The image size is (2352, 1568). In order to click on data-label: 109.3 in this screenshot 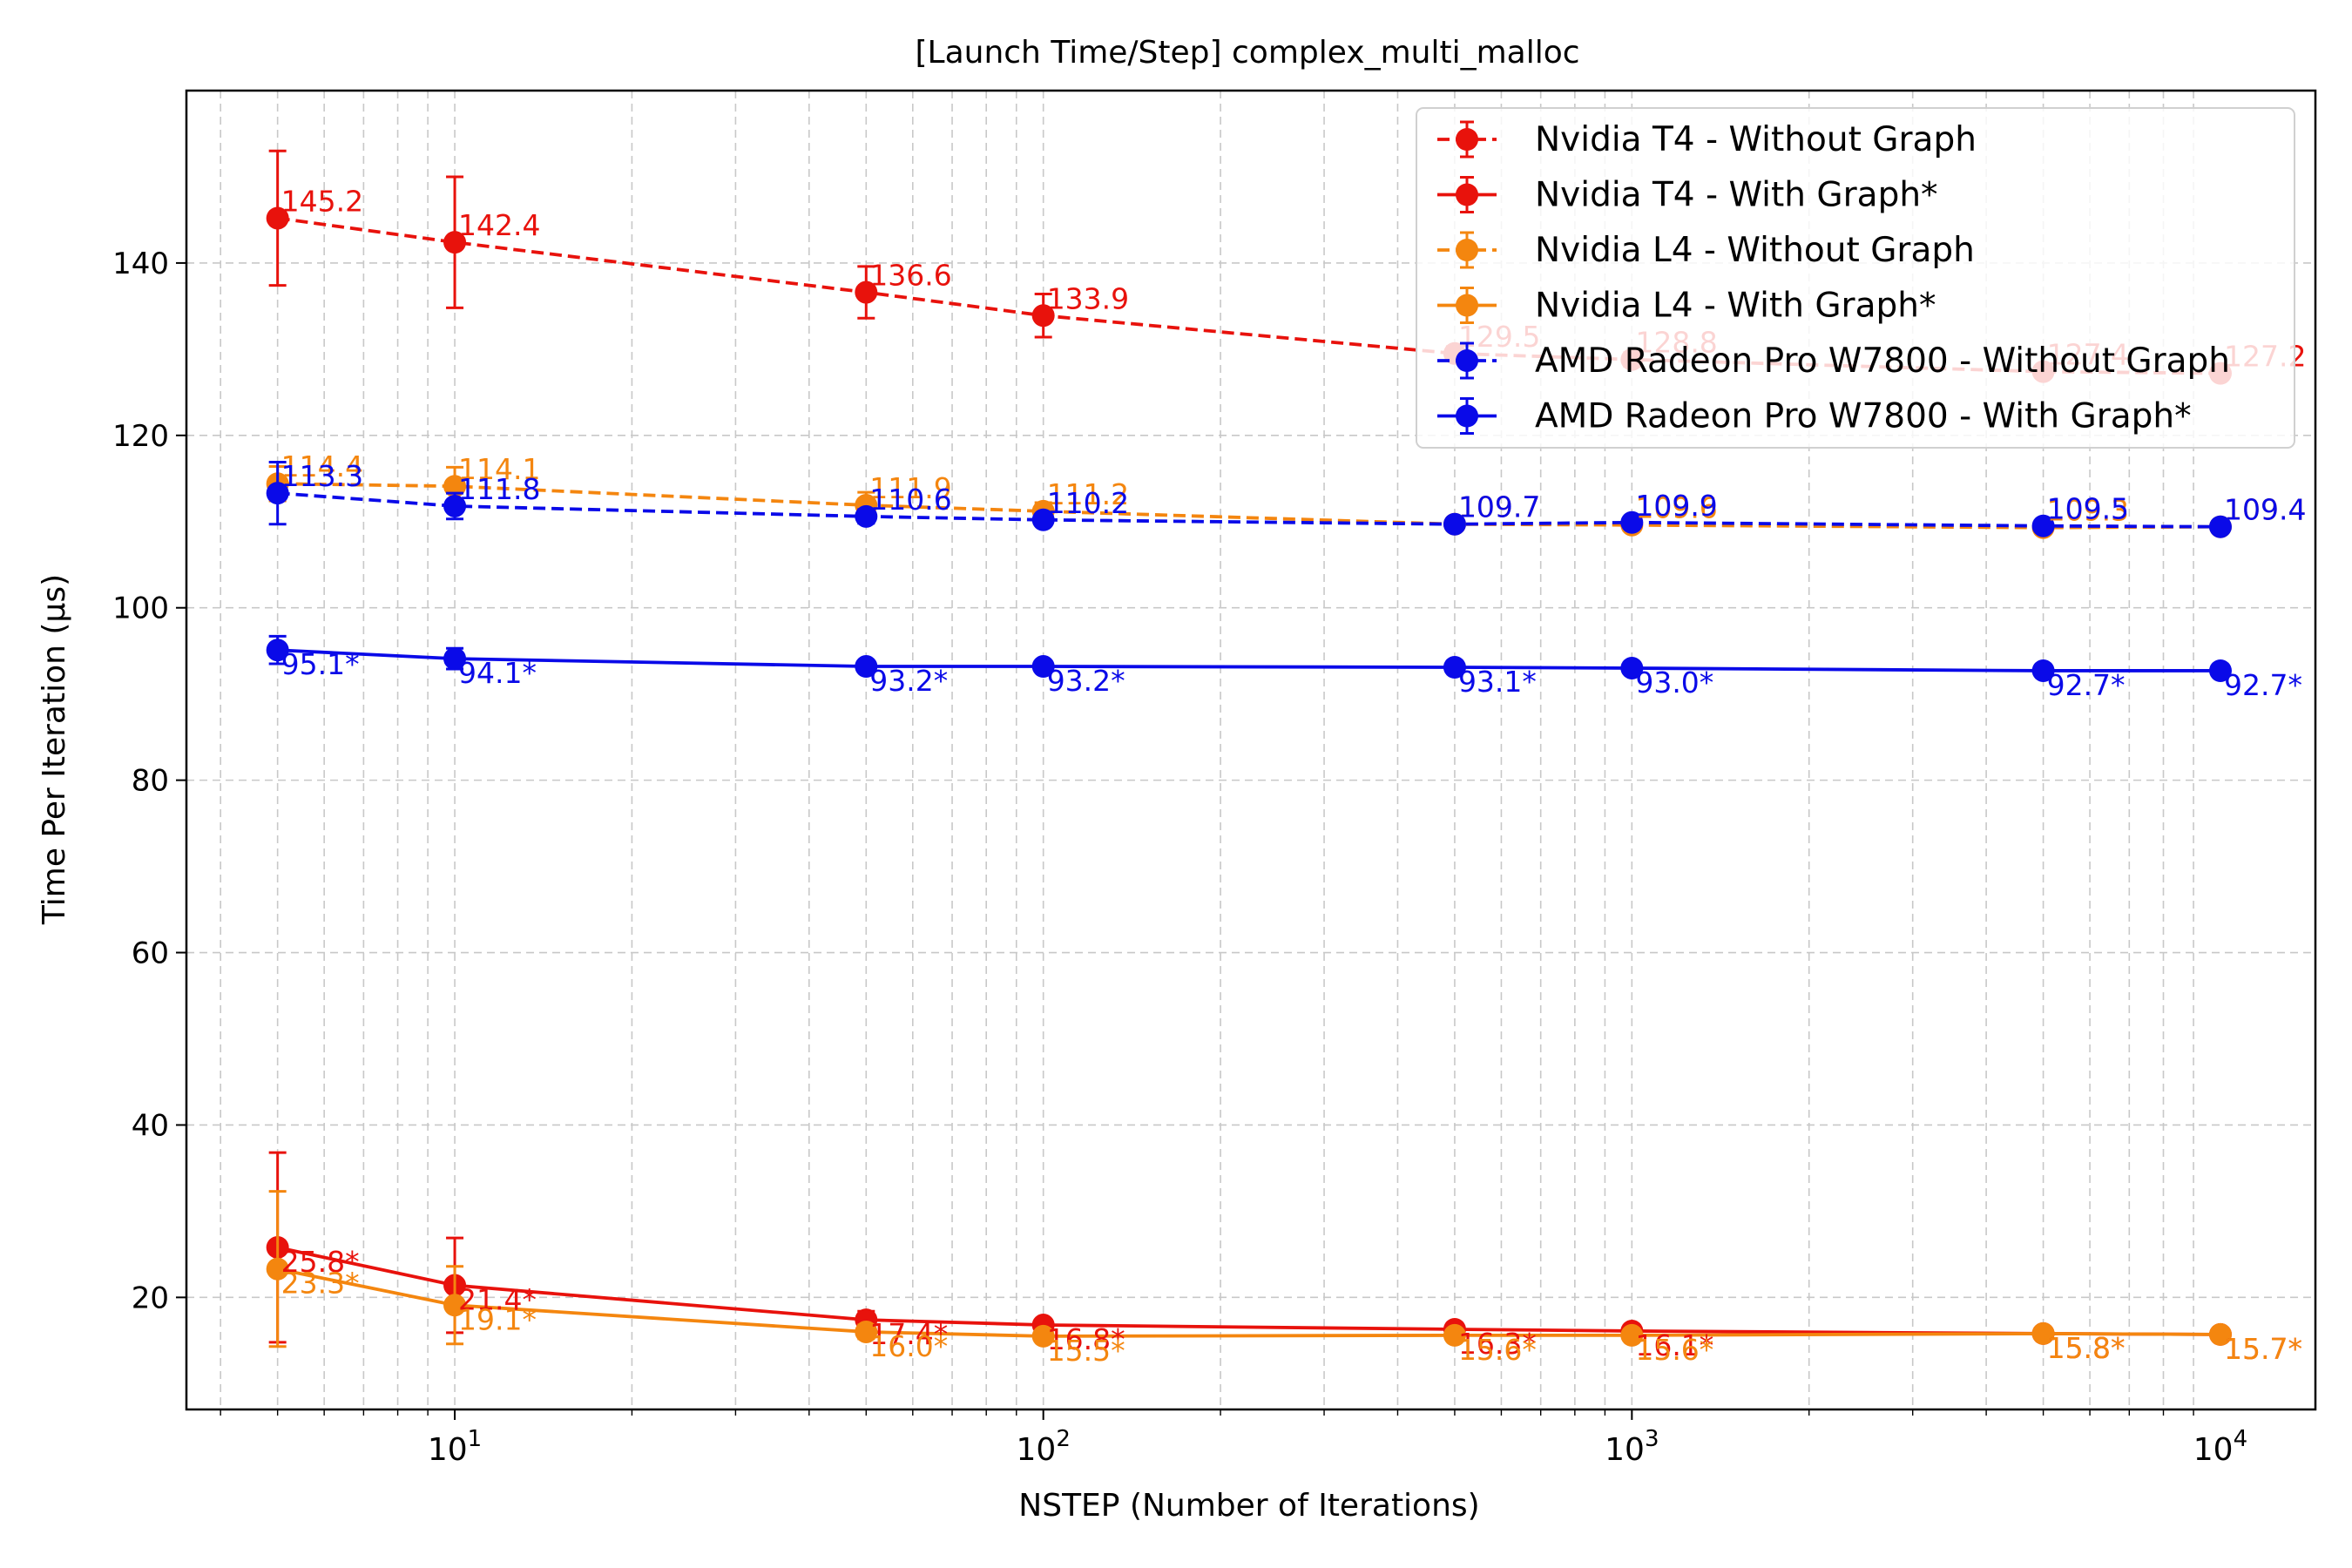, I will do `click(2088, 511)`.